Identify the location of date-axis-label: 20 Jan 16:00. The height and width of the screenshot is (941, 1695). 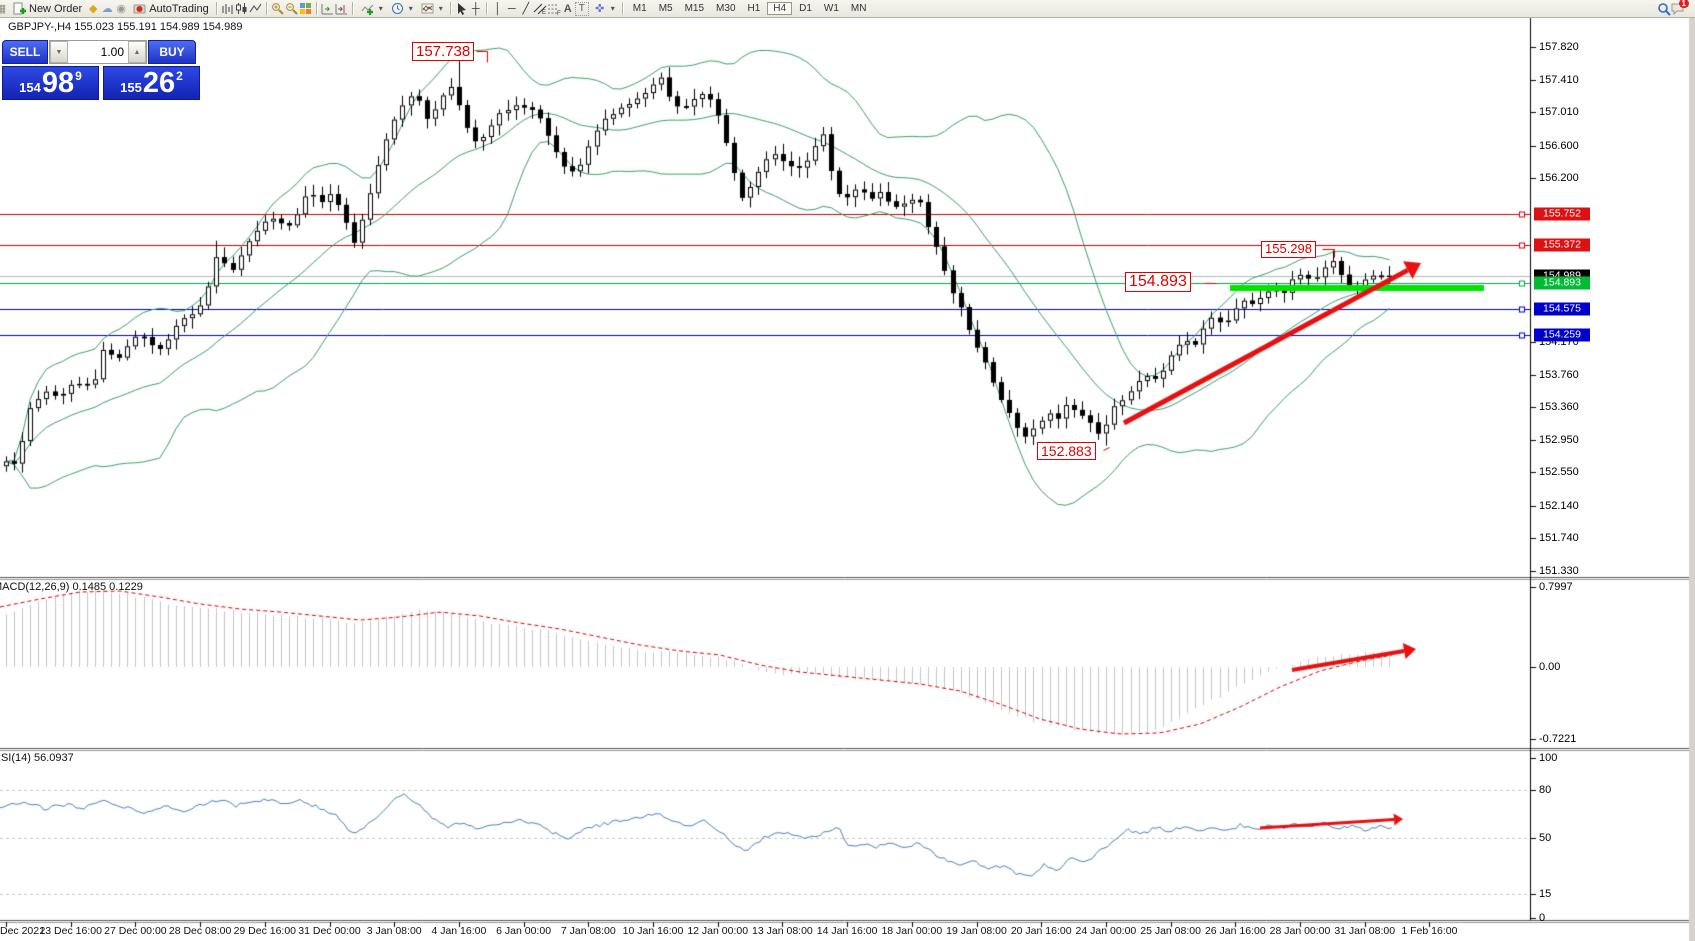
(1041, 931).